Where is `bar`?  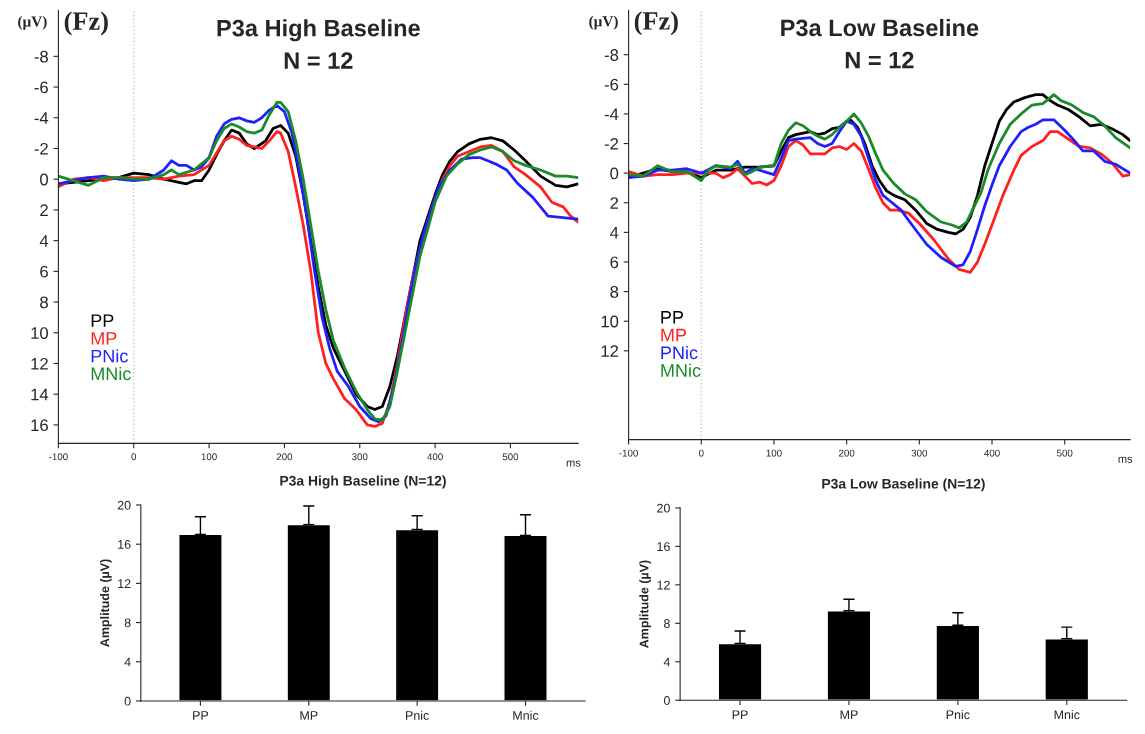 bar is located at coordinates (849, 655).